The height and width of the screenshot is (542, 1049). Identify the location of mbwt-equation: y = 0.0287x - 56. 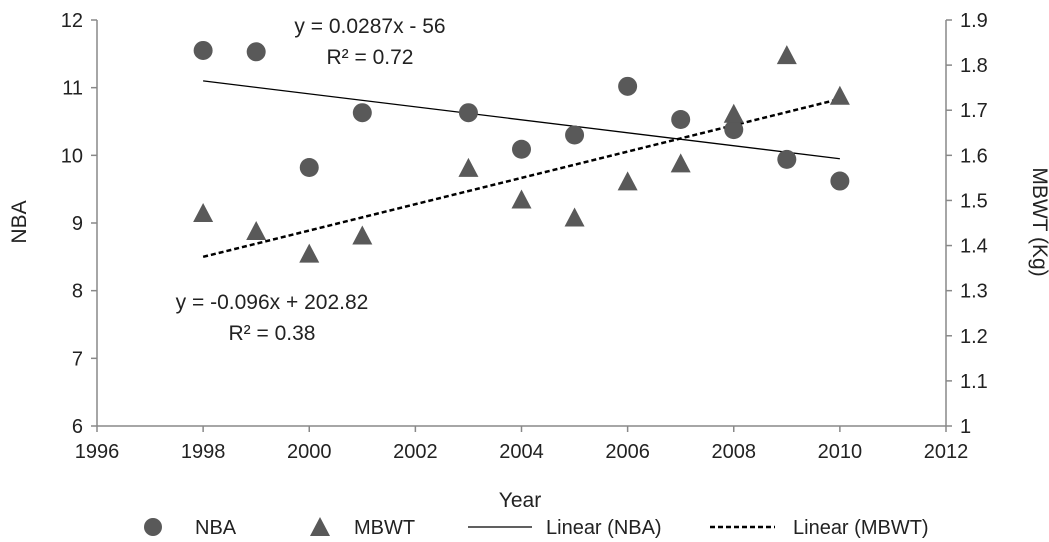
(369, 26).